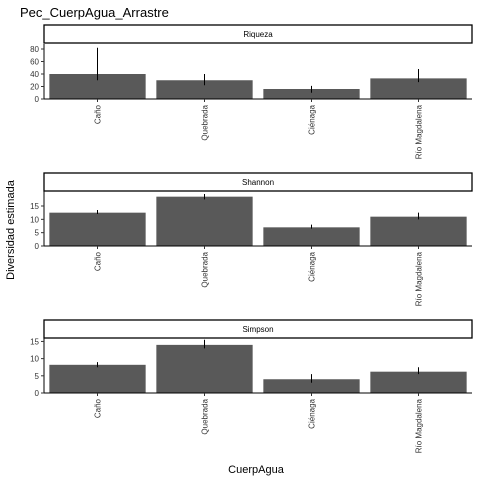  Describe the element at coordinates (34, 49) in the screenshot. I see `y-tick-label: 80` at that location.